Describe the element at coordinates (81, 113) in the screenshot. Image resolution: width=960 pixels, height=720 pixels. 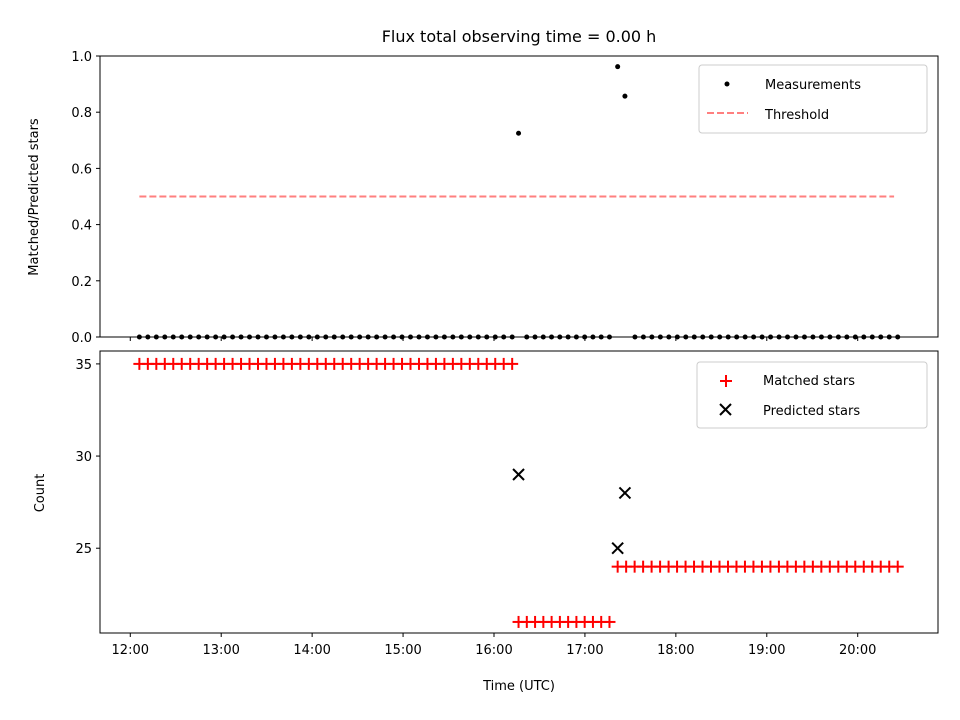
I see `top-y-tick-label: 0.8` at that location.